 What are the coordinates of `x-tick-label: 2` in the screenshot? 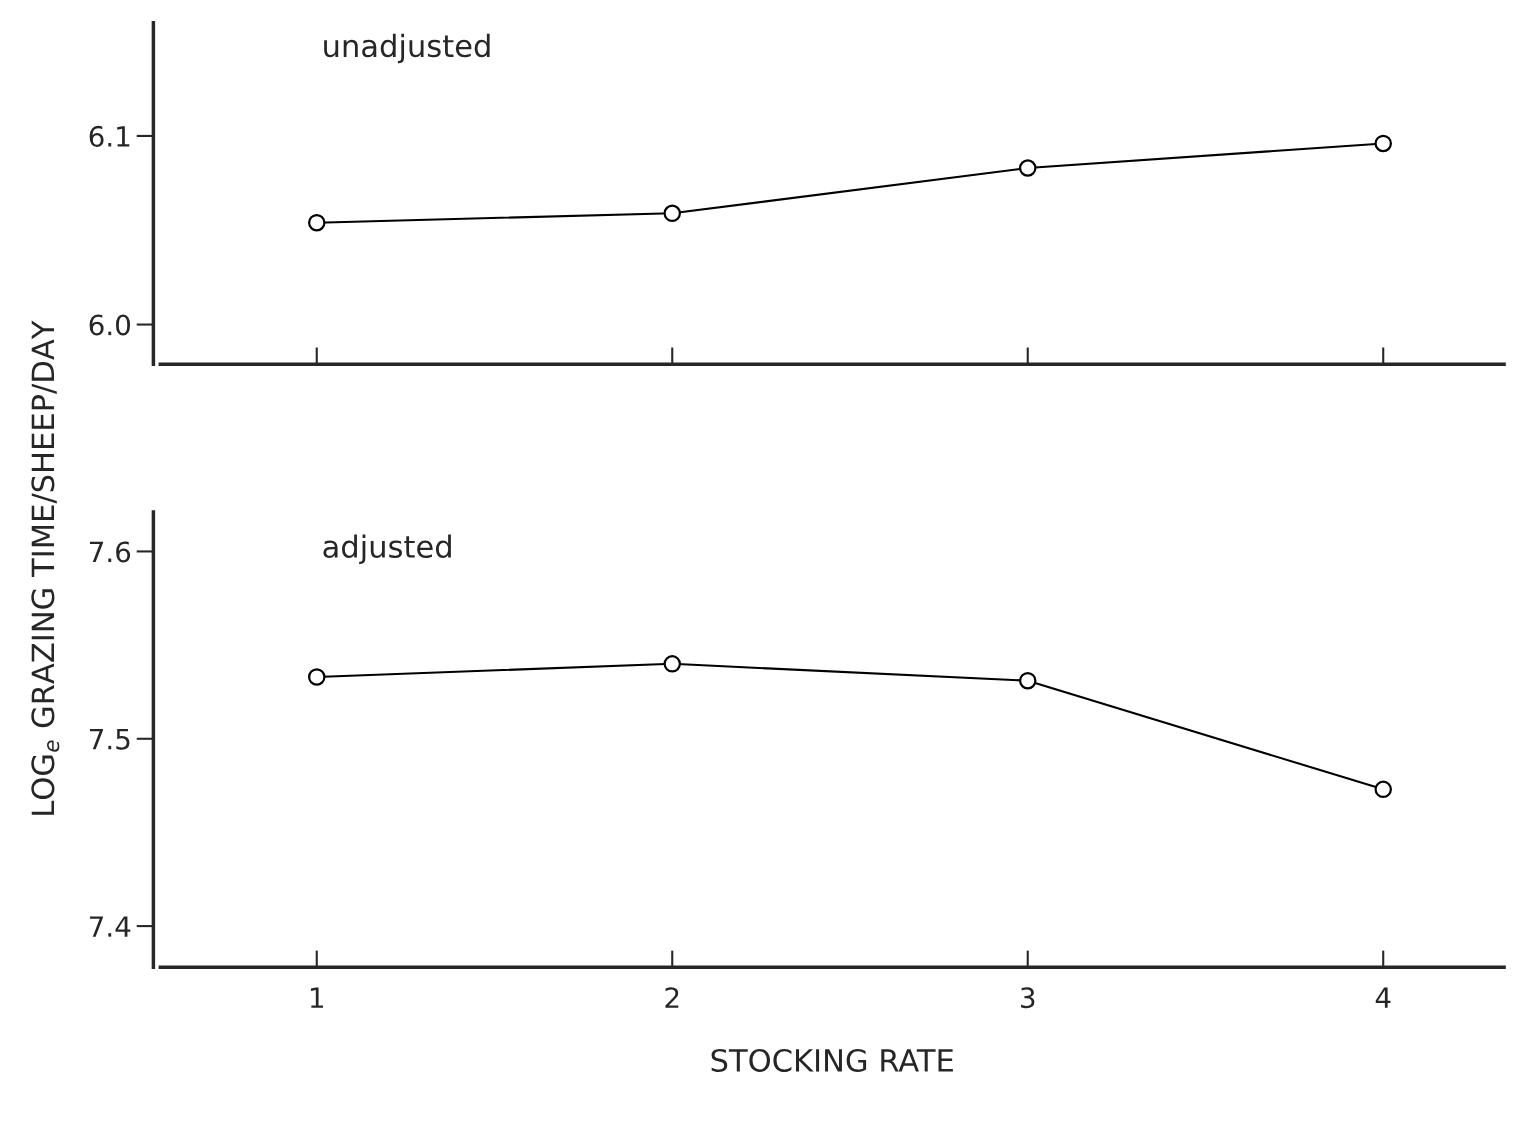 It's located at (672, 997).